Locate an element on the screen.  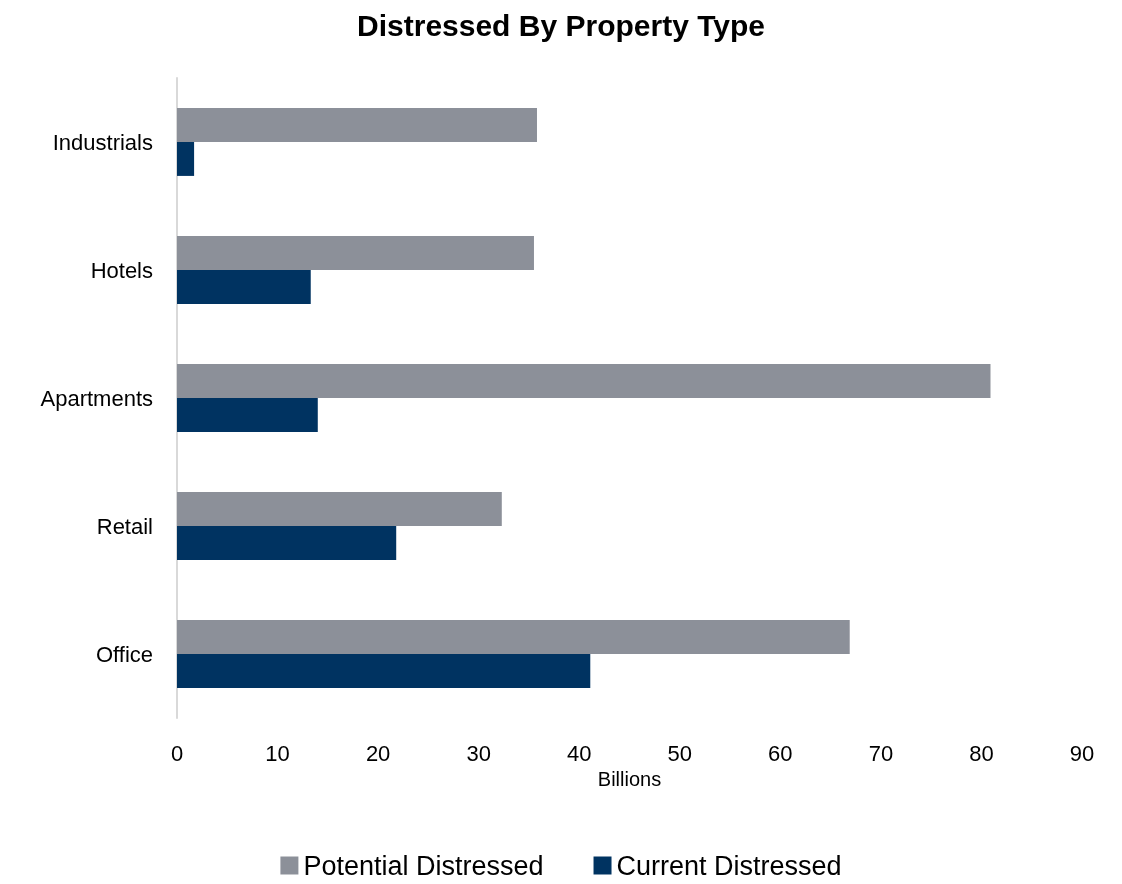
legend-label: Potential Distressed is located at coordinates (423, 865).